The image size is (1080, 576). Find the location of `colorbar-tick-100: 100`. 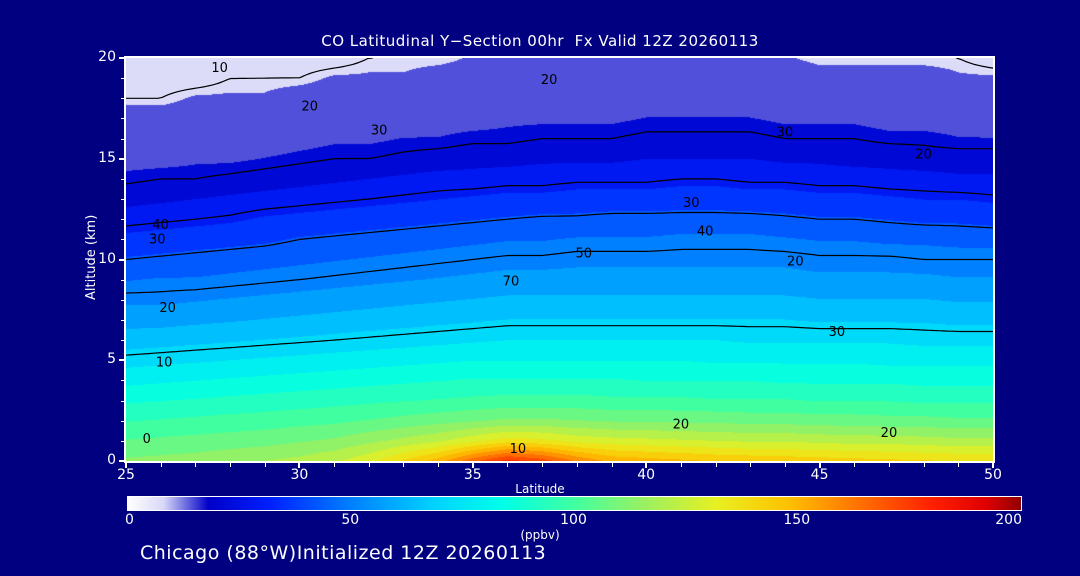

colorbar-tick-100: 100 is located at coordinates (573, 520).